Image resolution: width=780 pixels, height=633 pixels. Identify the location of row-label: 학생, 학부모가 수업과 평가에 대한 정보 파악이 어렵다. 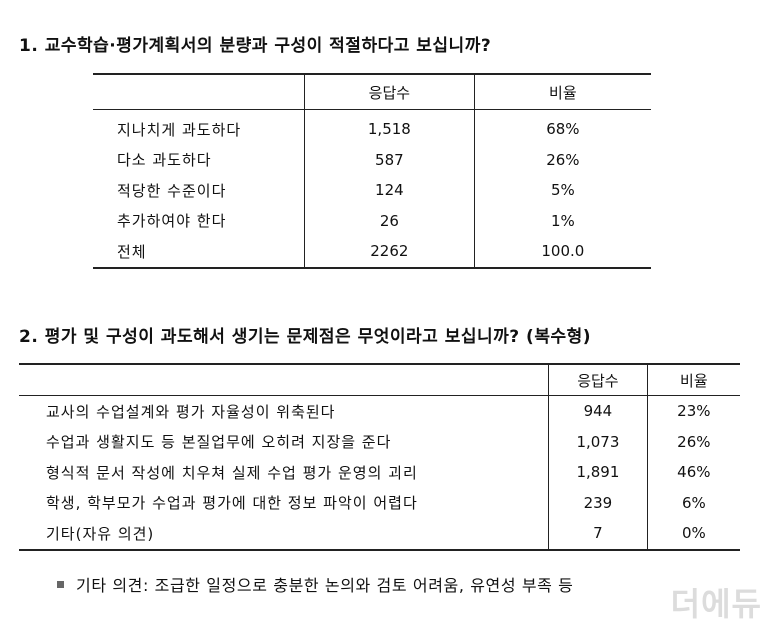
(232, 503).